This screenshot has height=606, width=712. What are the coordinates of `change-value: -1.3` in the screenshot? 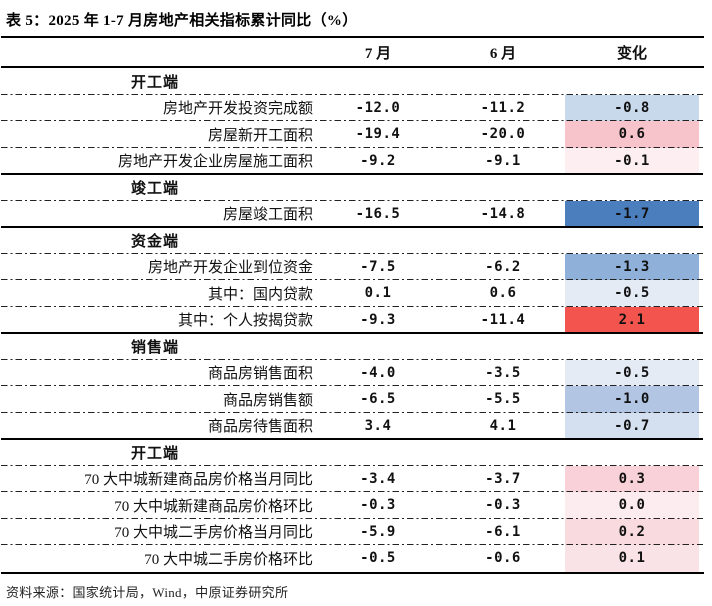 It's located at (632, 266).